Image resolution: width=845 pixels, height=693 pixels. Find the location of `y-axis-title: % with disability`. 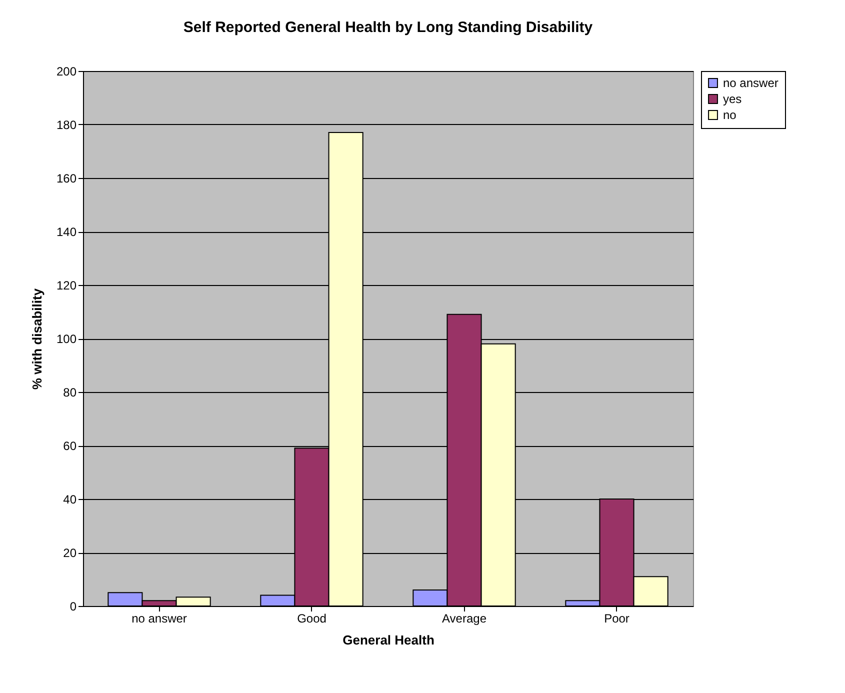

y-axis-title: % with disability is located at coordinates (36, 339).